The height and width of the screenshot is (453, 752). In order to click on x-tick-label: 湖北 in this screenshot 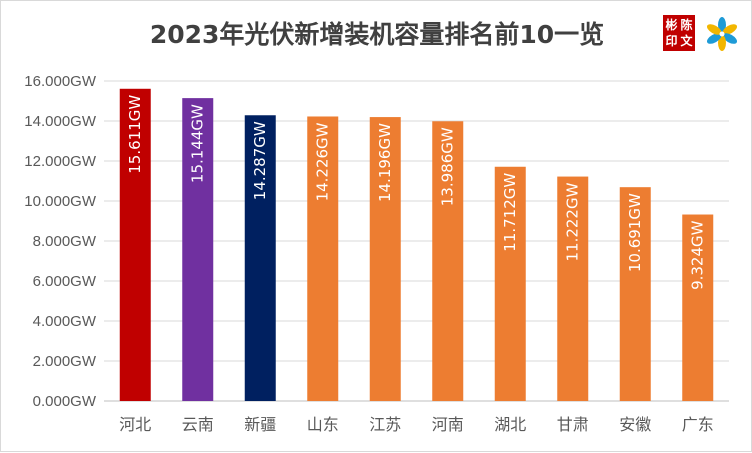, I will do `click(510, 424)`.